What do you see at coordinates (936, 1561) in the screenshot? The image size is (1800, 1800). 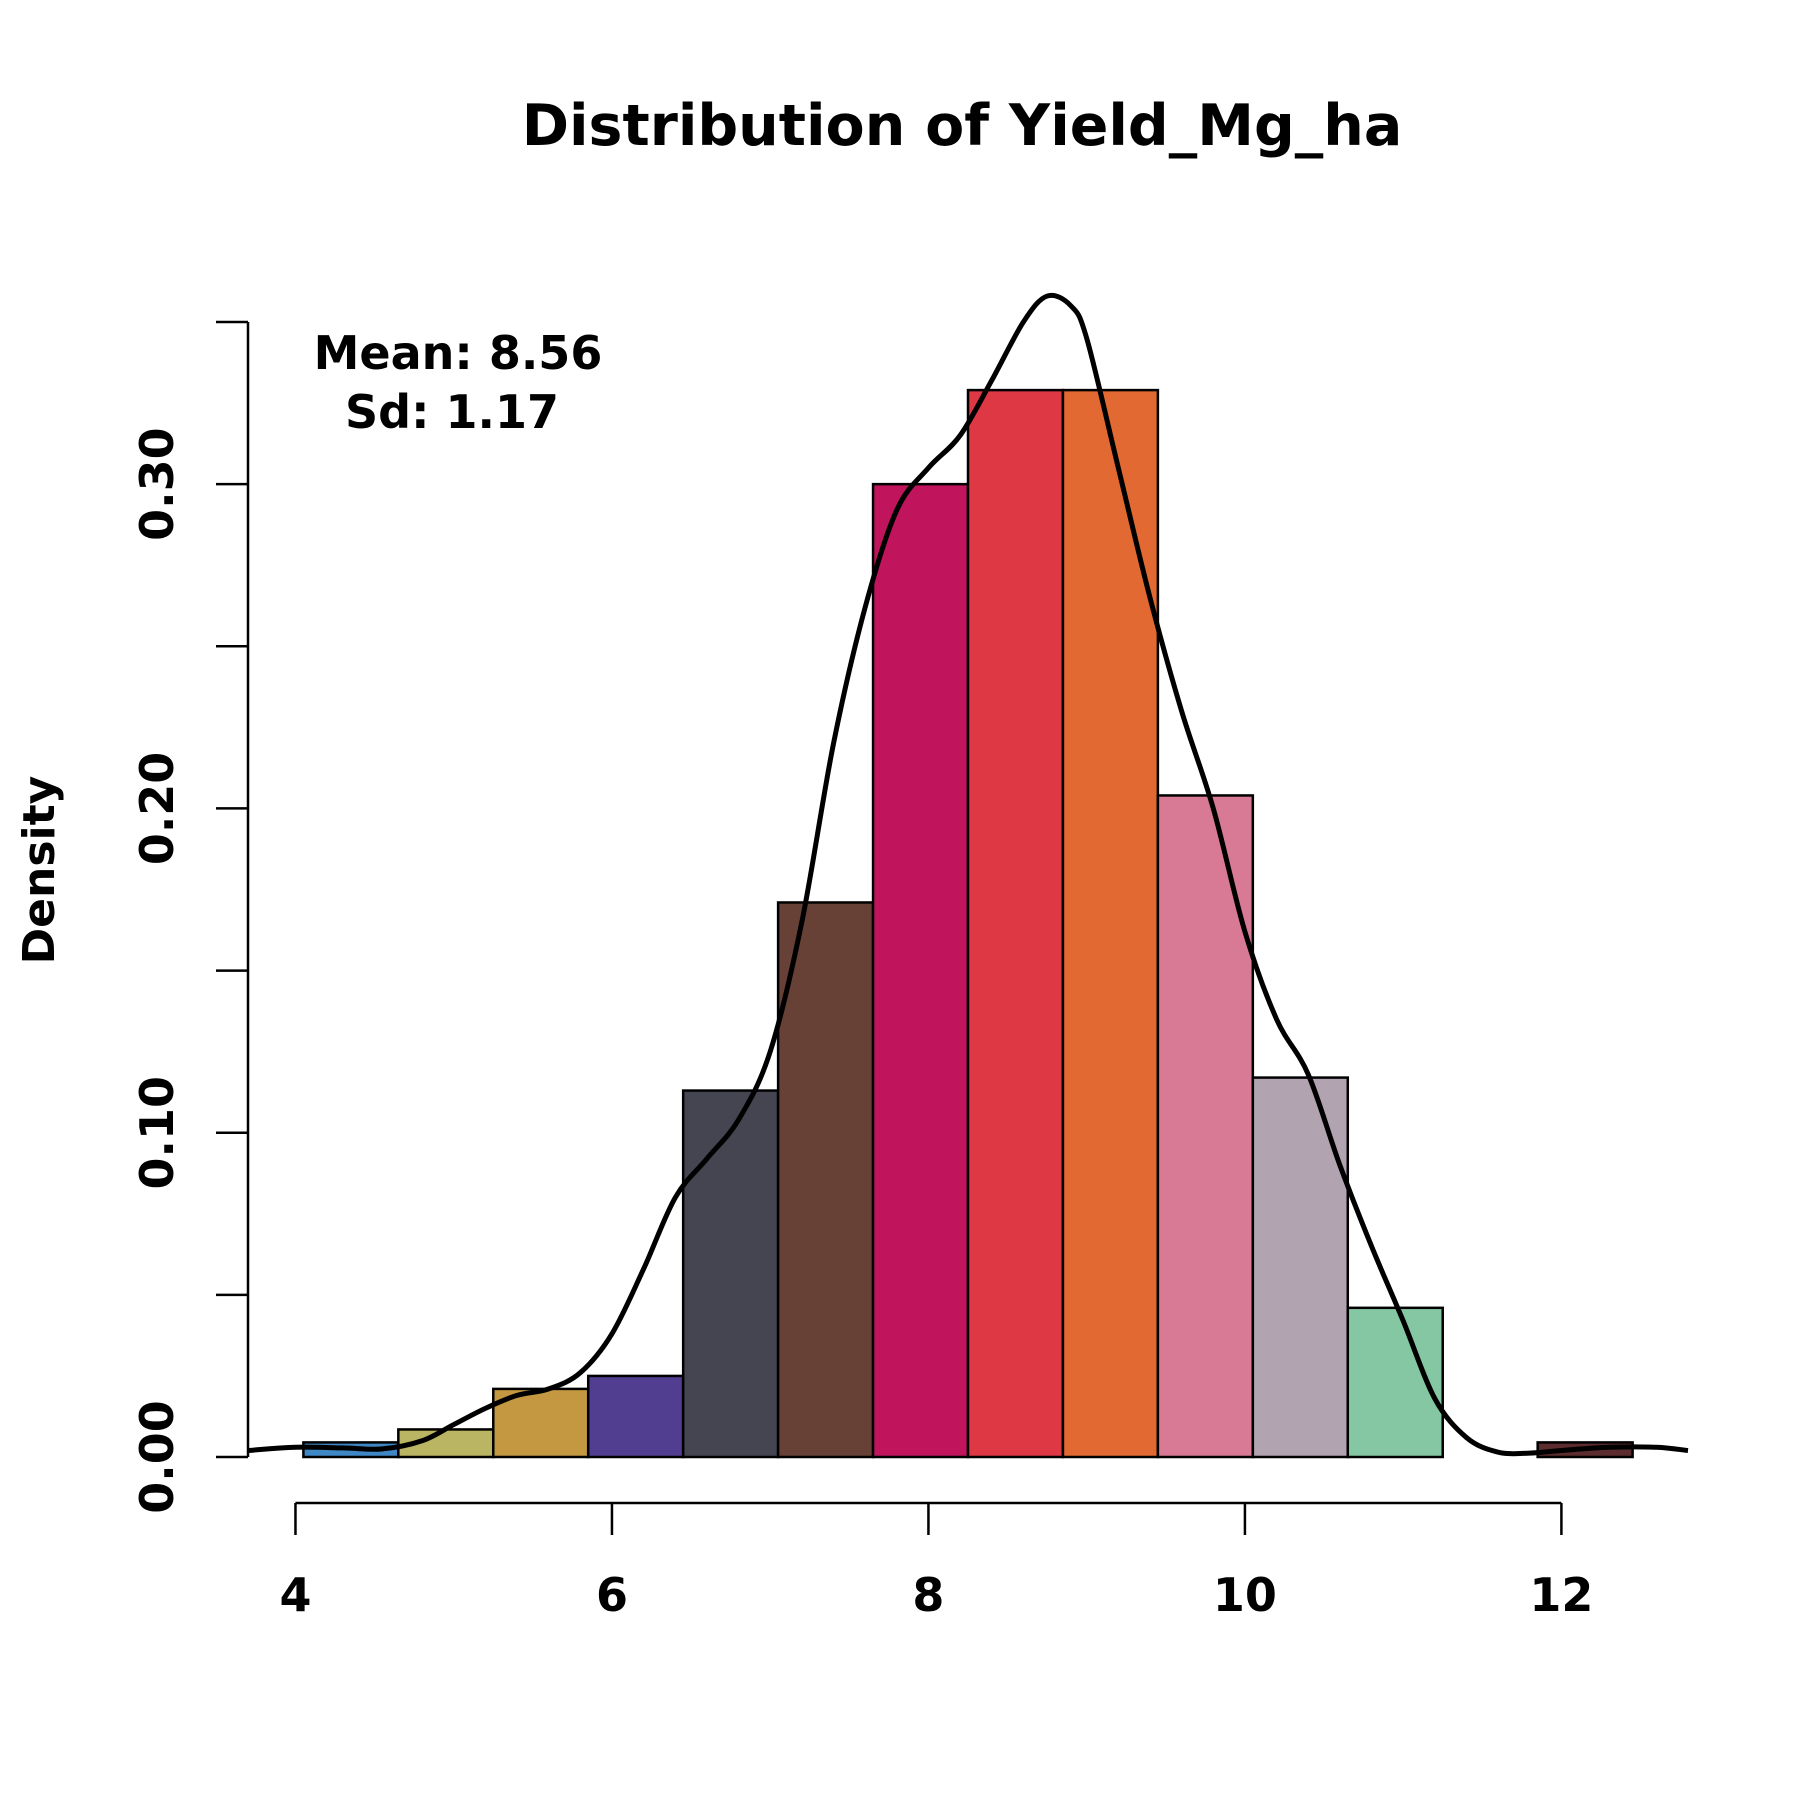 I see `x-axis: 4 6 8 10 12` at bounding box center [936, 1561].